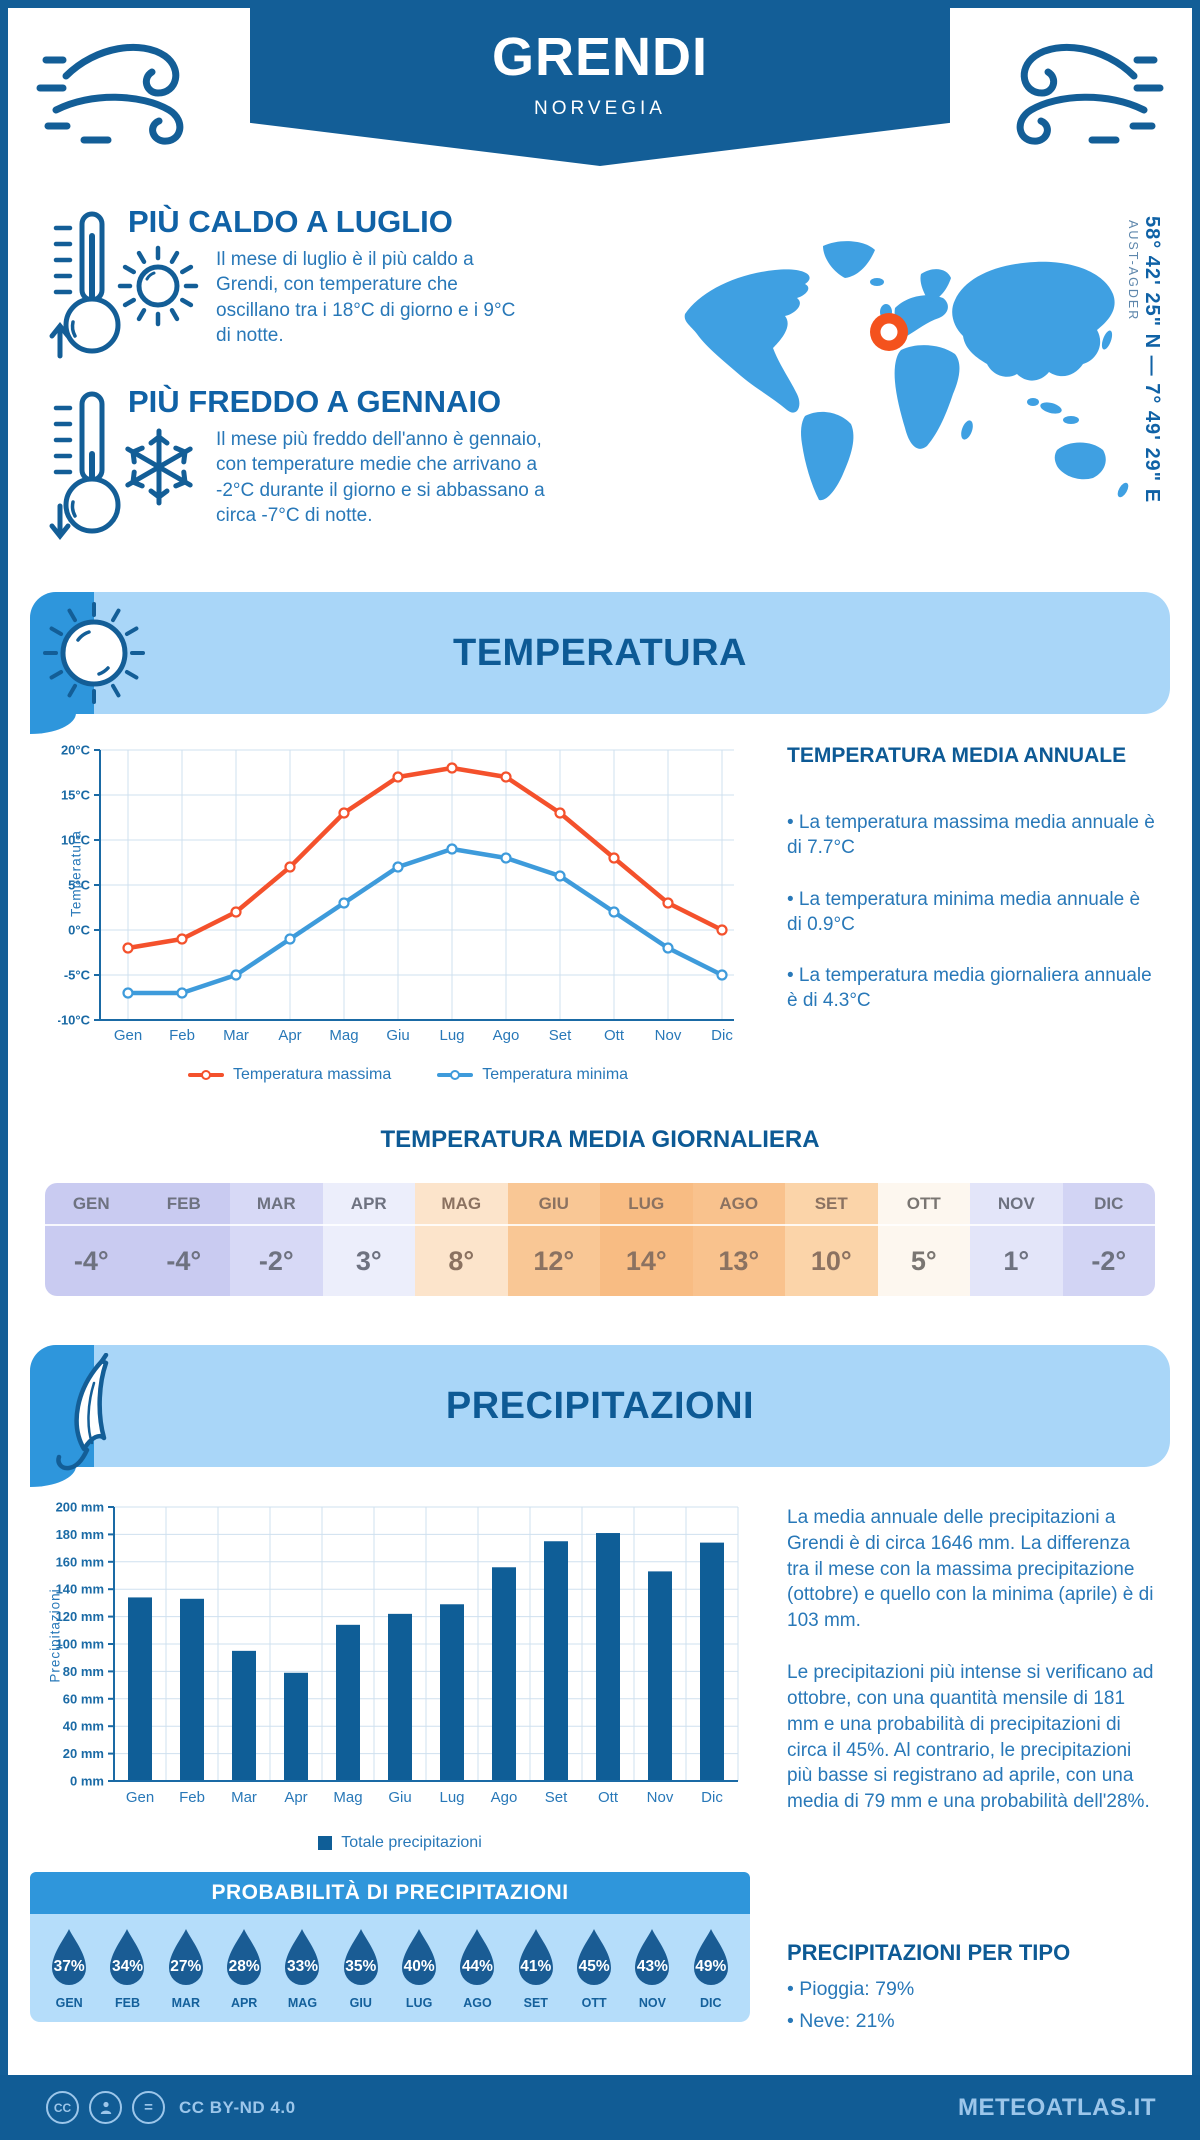 This screenshot has height=2140, width=1200. What do you see at coordinates (368, 1260) in the screenshot?
I see `table-temperature-value: 3°` at bounding box center [368, 1260].